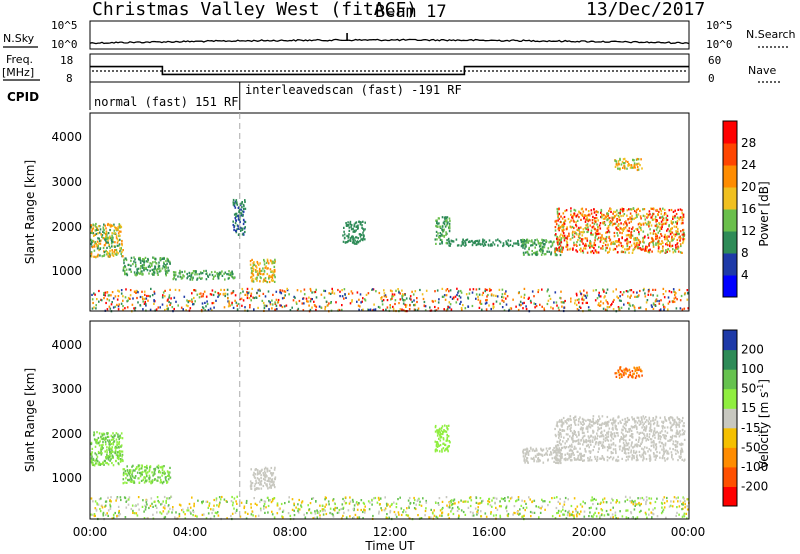 The width and height of the screenshot is (800, 554). What do you see at coordinates (645, 10) in the screenshot?
I see `date-label: 13/Dec/2017` at bounding box center [645, 10].